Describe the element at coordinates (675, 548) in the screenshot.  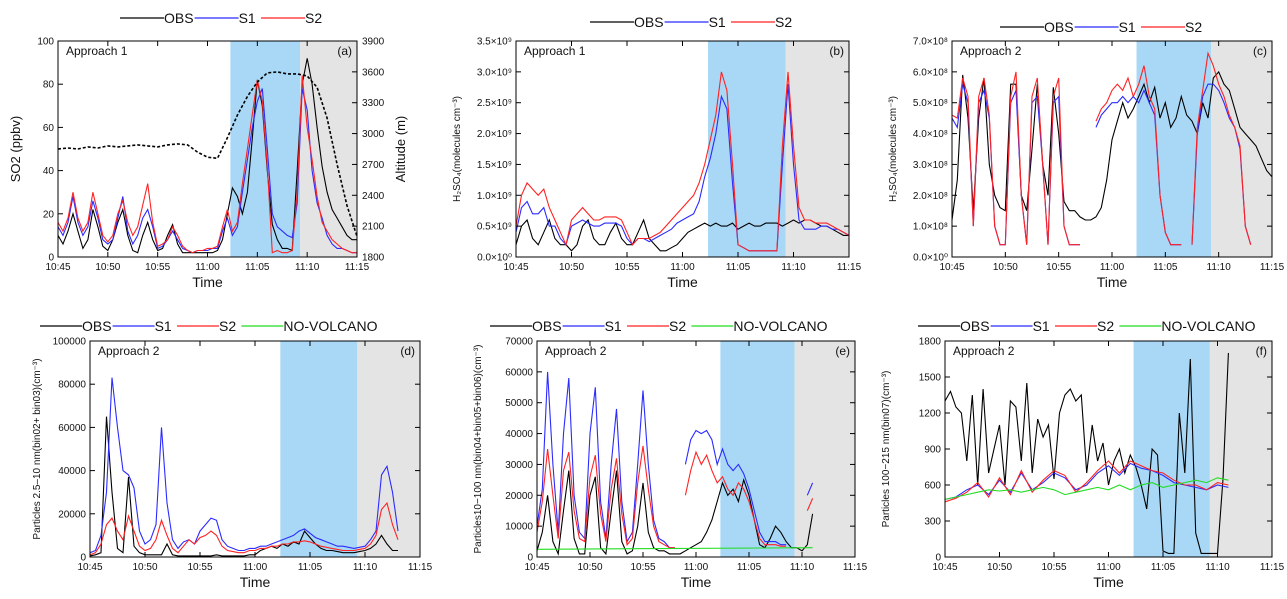
I see `series-no-volcano-line` at that location.